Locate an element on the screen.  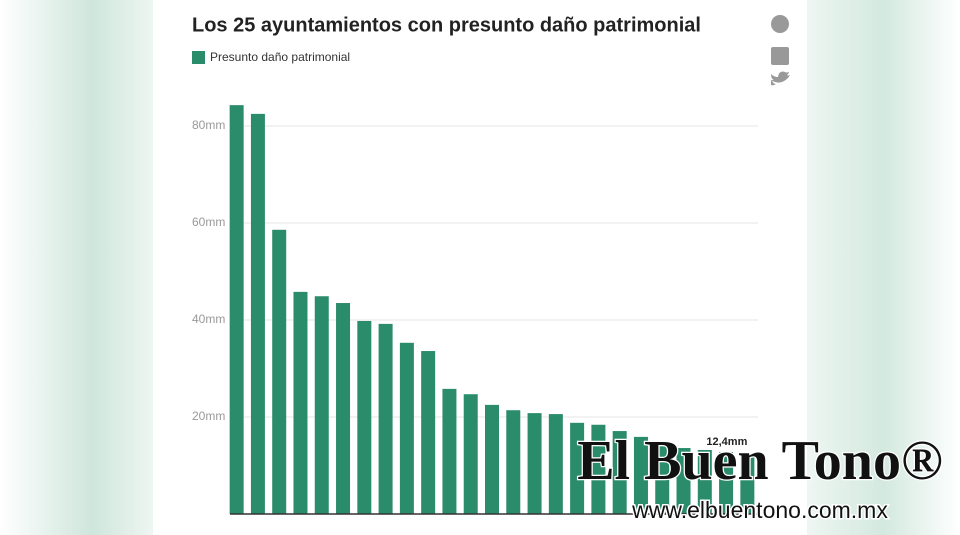
legend-swatch is located at coordinates (198, 57).